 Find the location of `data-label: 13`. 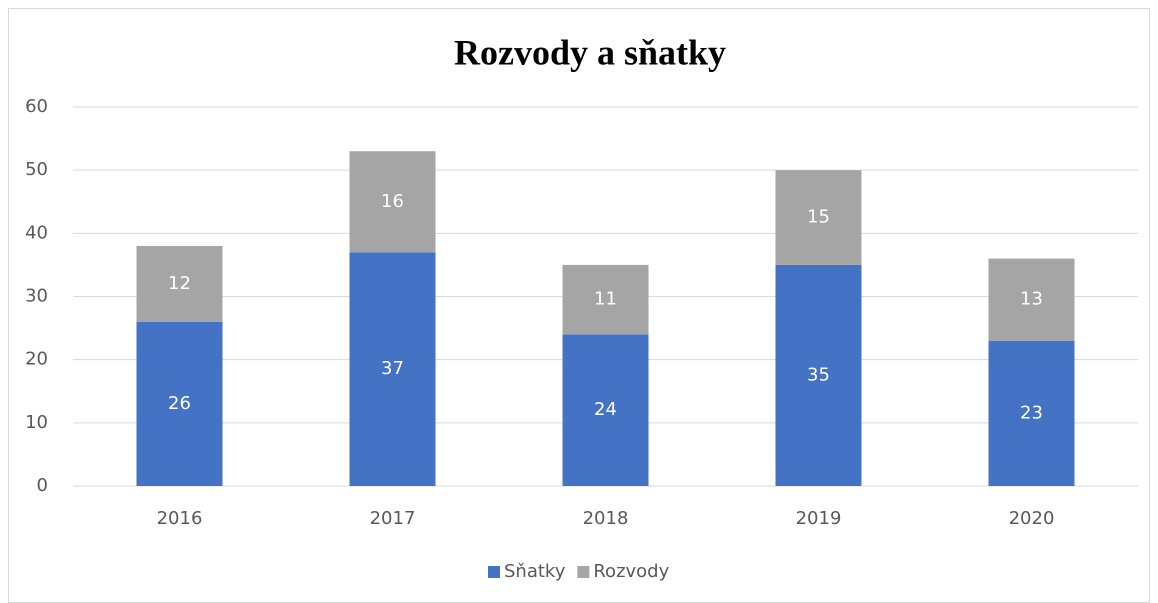

data-label: 13 is located at coordinates (1031, 299).